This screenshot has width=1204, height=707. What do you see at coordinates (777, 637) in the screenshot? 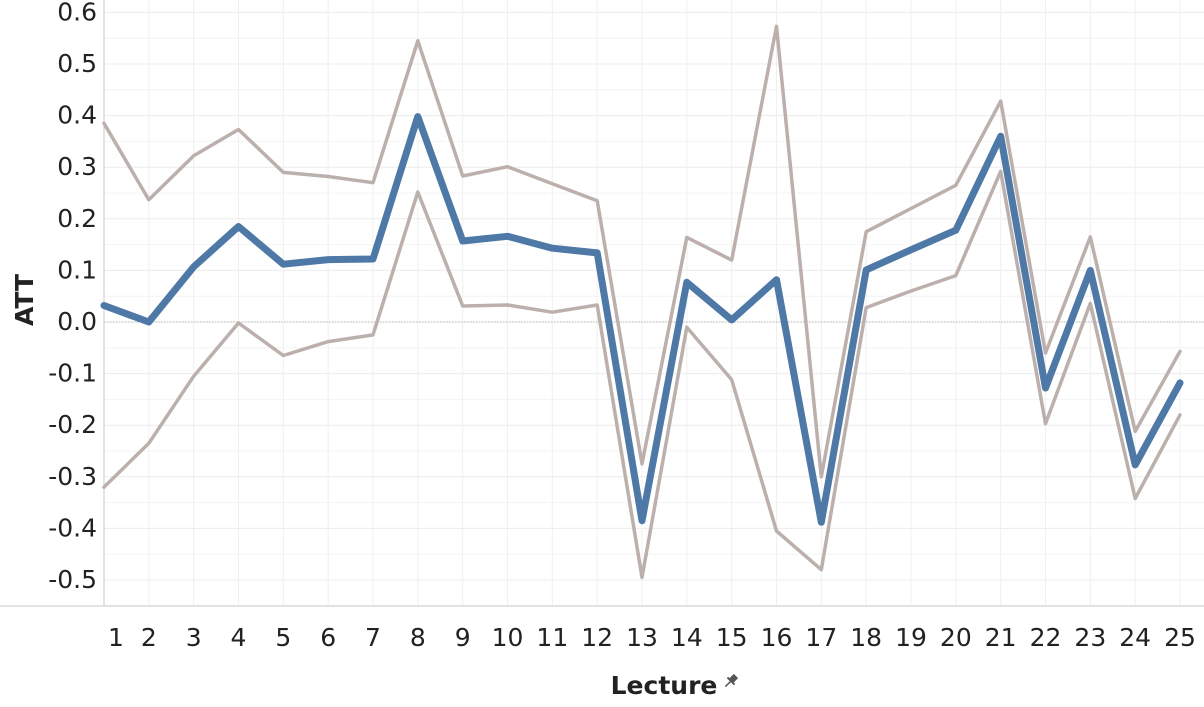
I see `x-tick-label: 16` at bounding box center [777, 637].